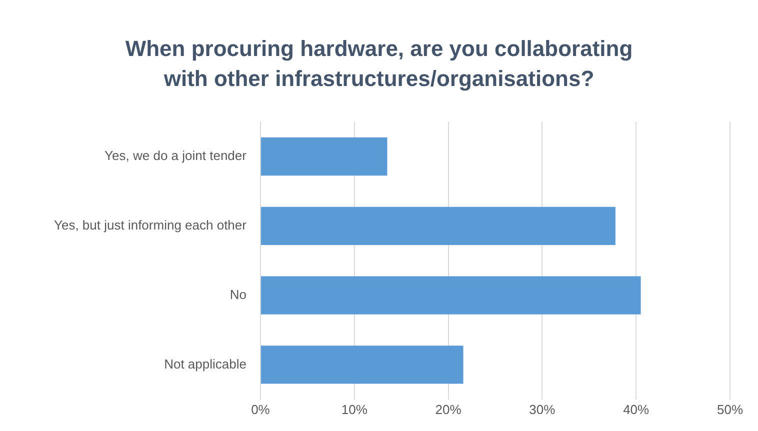 The image size is (758, 431). Describe the element at coordinates (354, 409) in the screenshot. I see `x-tick-label: 10%` at that location.